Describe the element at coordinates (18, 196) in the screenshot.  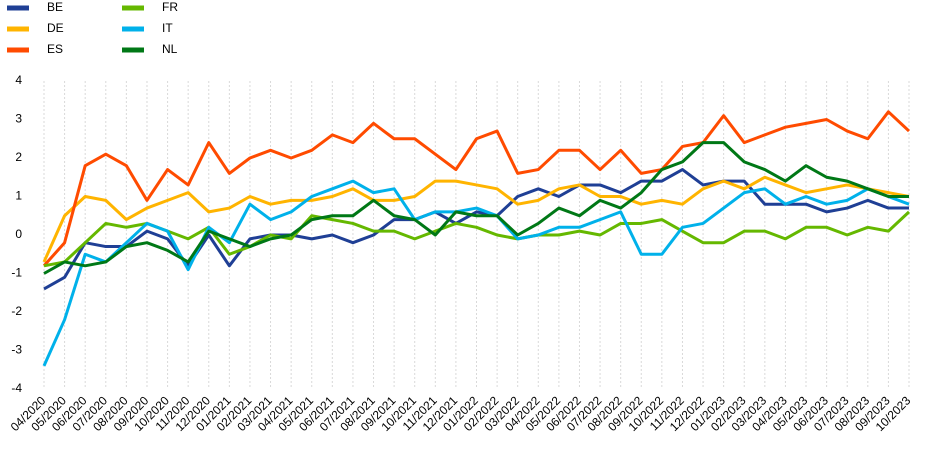
I see `y-tick-label: 1` at that location.